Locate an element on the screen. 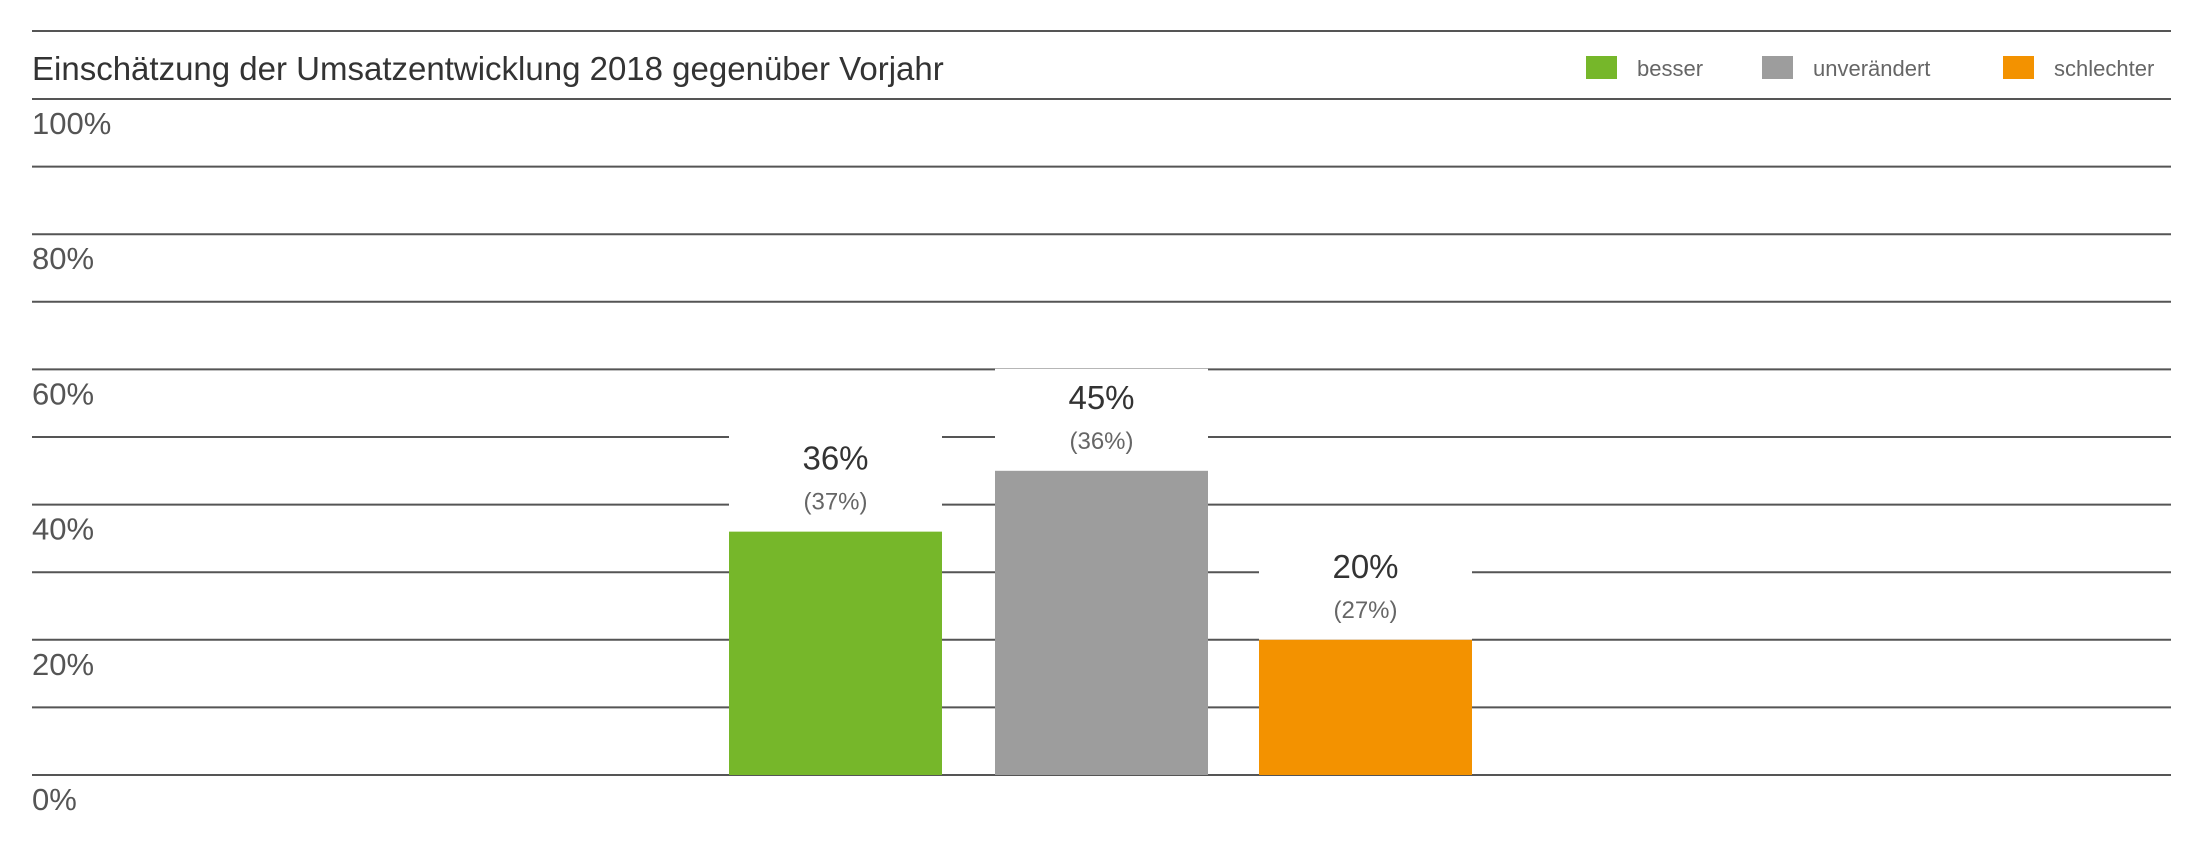 The width and height of the screenshot is (2208, 851). previous-year-label: (36%) is located at coordinates (1101, 441).